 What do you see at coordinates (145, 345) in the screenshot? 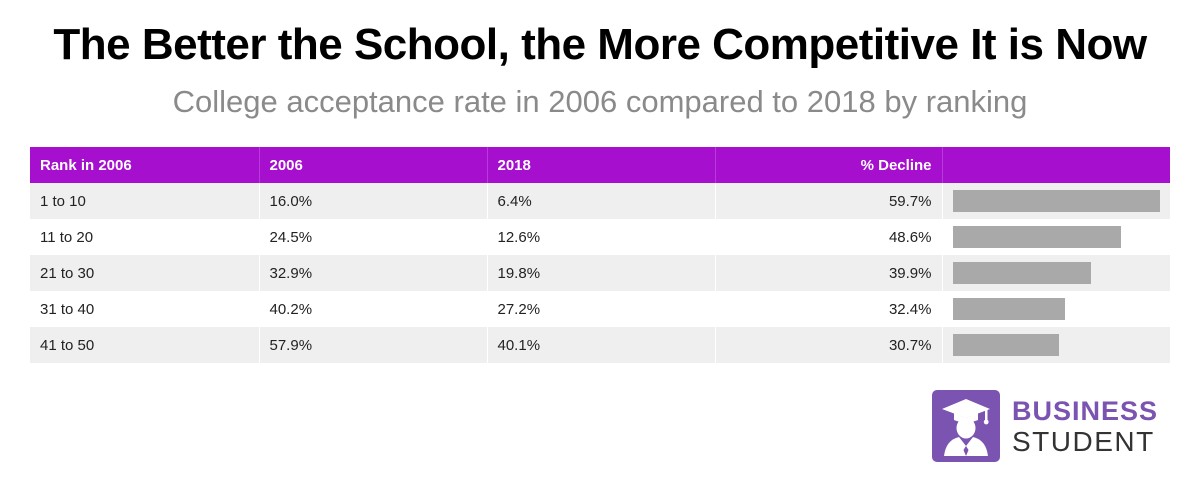
I see `cell-rank: 41 to 50` at bounding box center [145, 345].